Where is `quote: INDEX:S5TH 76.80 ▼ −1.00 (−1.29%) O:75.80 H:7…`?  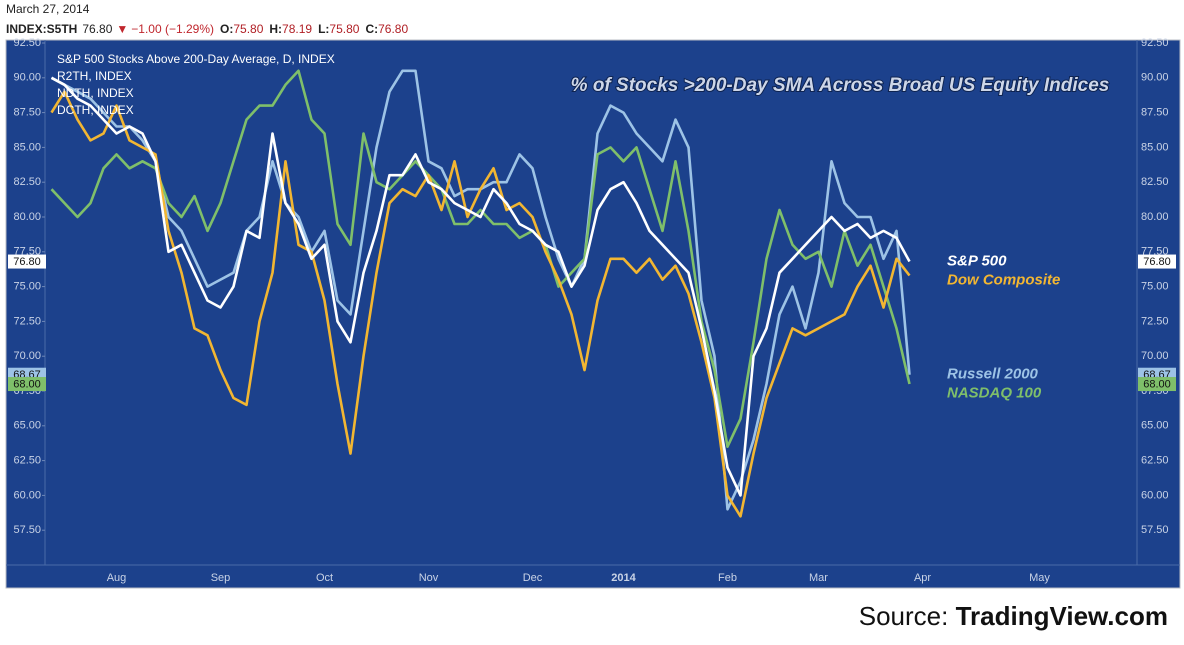 quote: INDEX:S5TH 76.80 ▼ −1.00 (−1.29%) O:75.80 H:7… is located at coordinates (207, 29).